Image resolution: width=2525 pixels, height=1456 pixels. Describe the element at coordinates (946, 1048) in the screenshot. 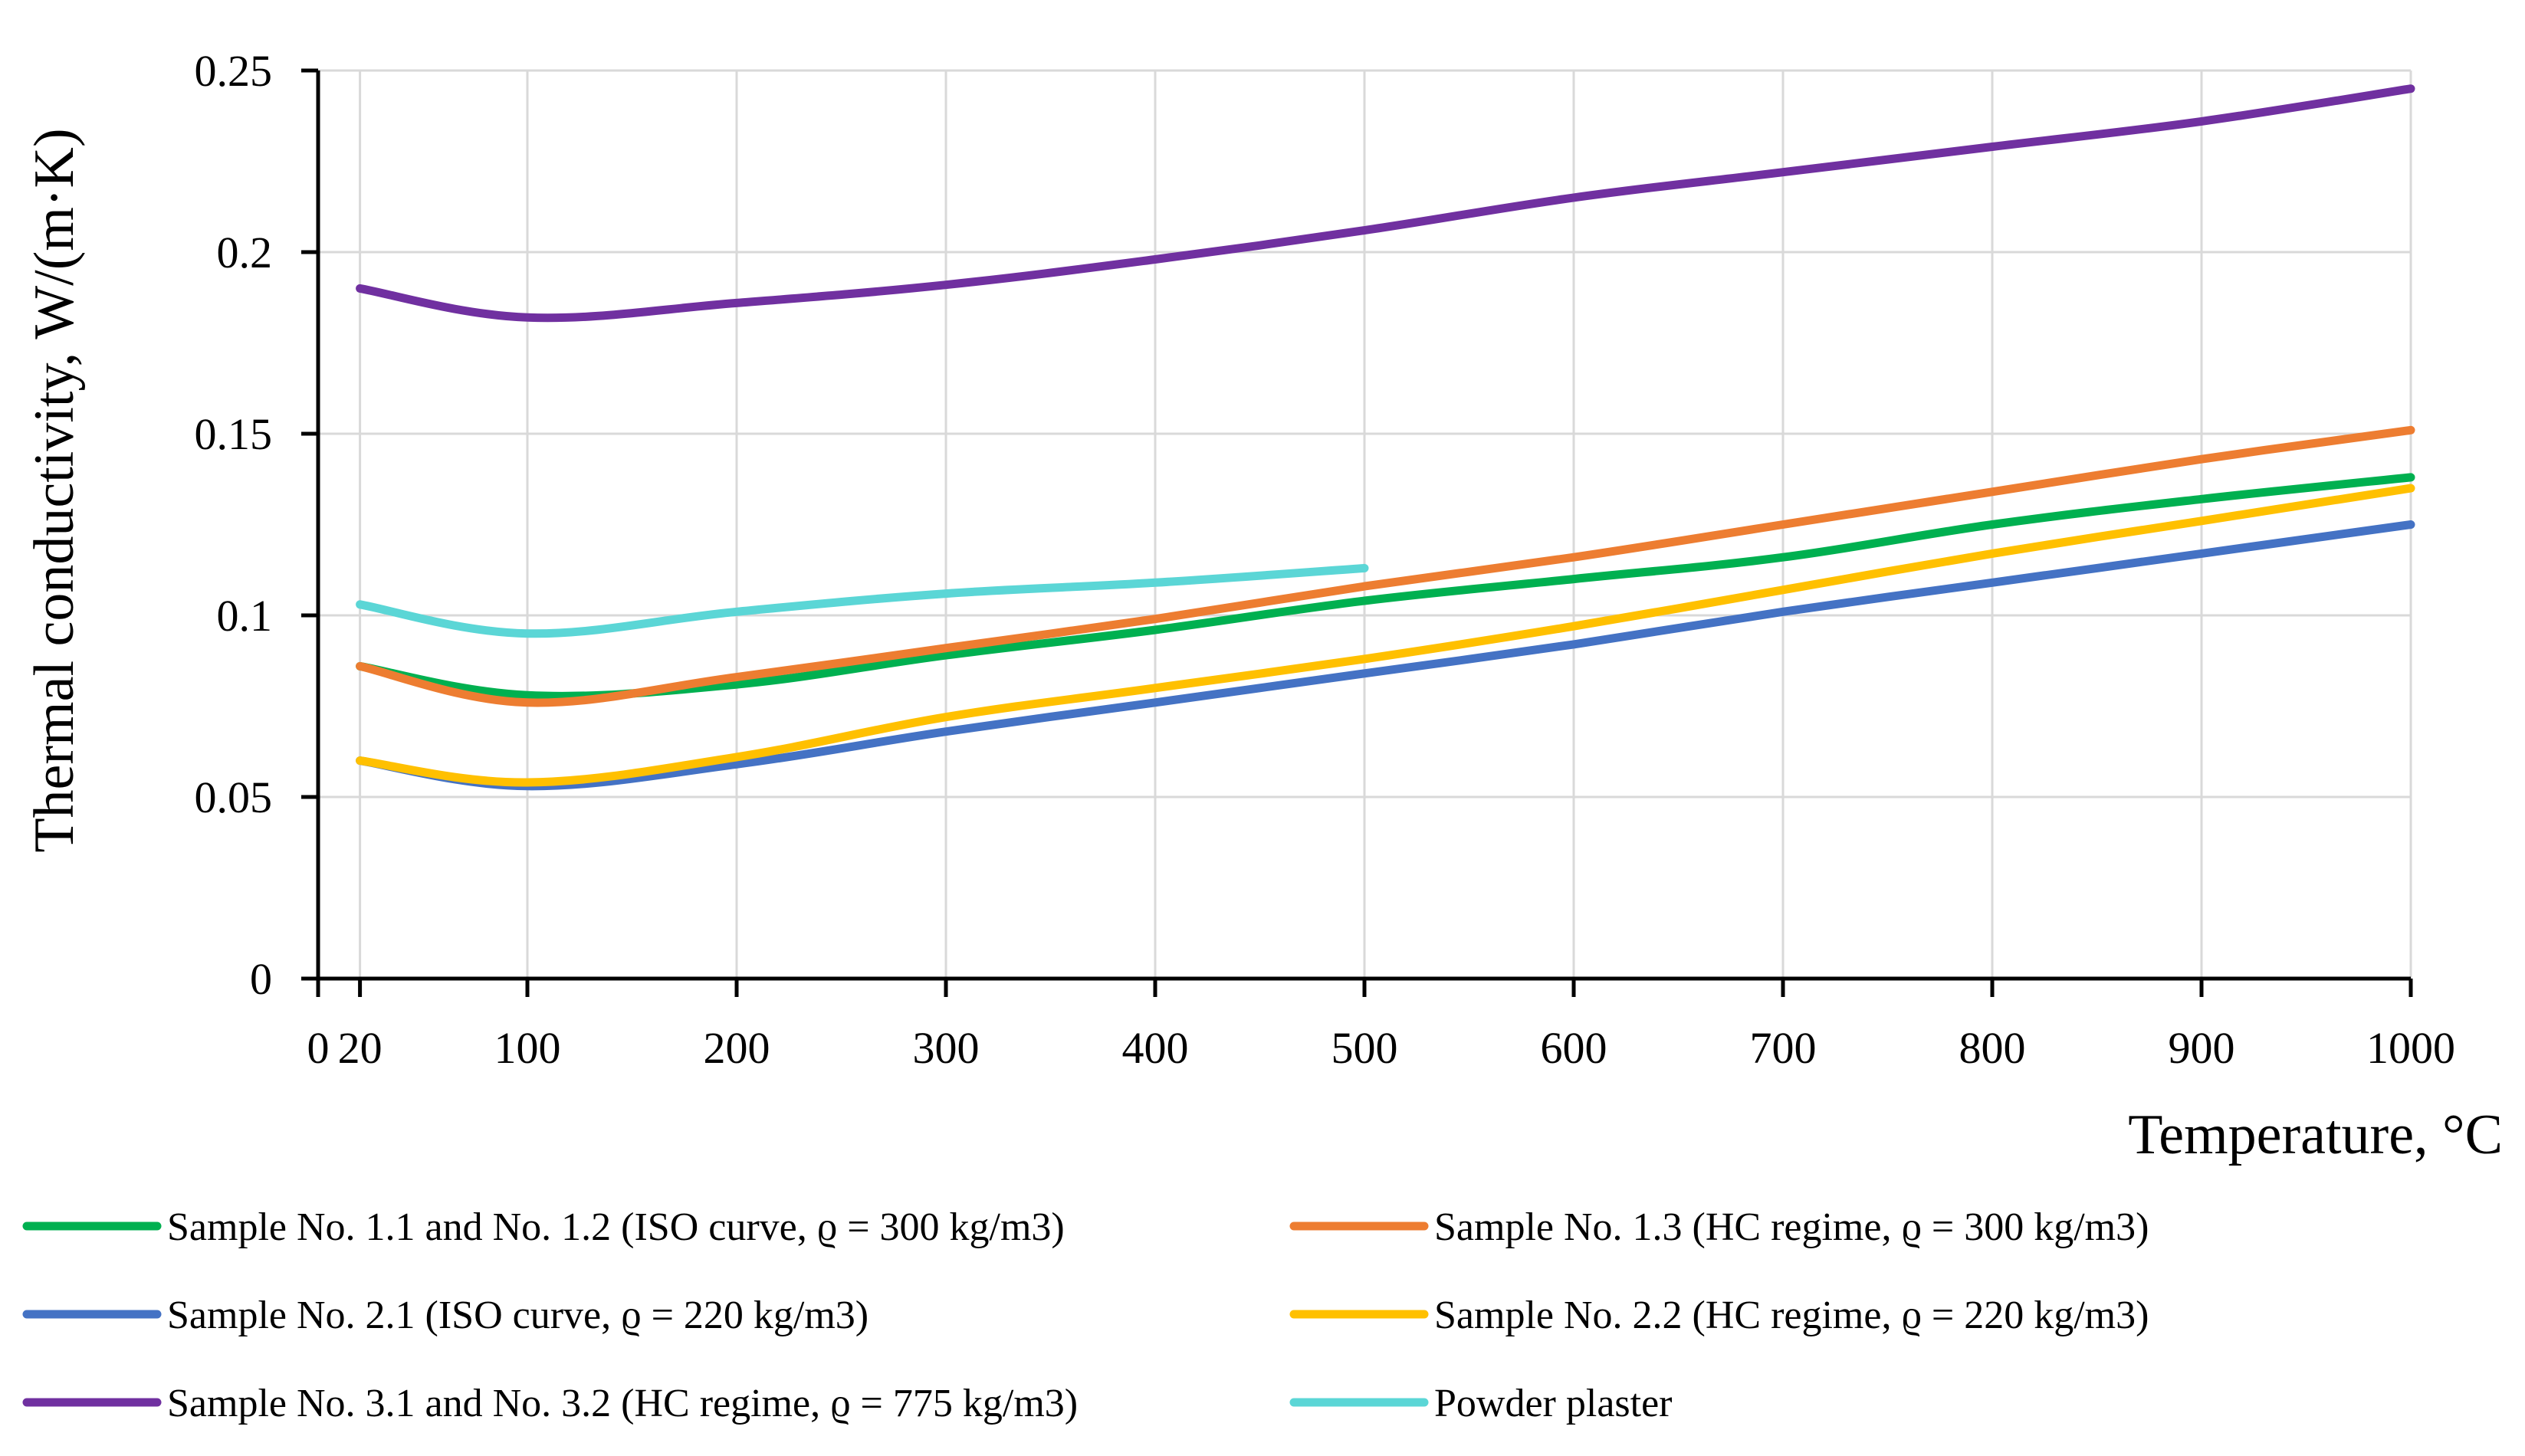

I see `x-tick-label: 300` at that location.